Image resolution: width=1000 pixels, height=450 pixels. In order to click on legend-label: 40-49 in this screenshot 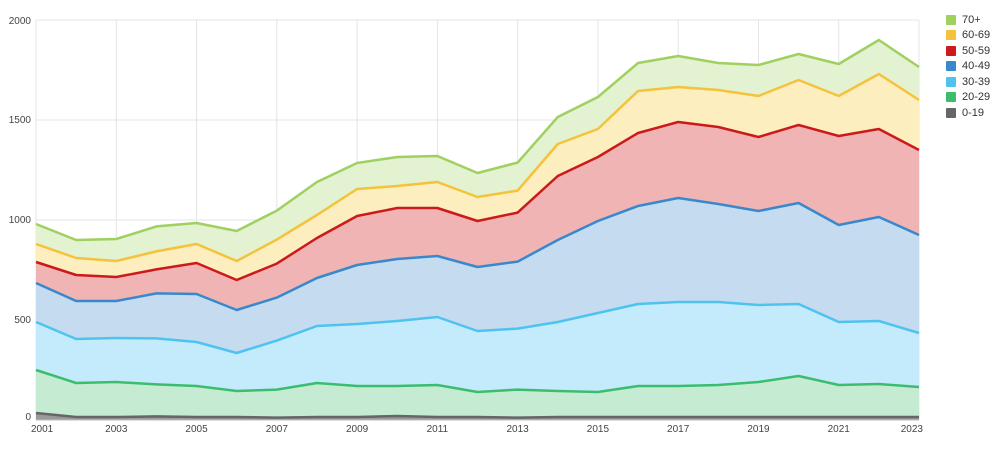, I will do `click(976, 66)`.